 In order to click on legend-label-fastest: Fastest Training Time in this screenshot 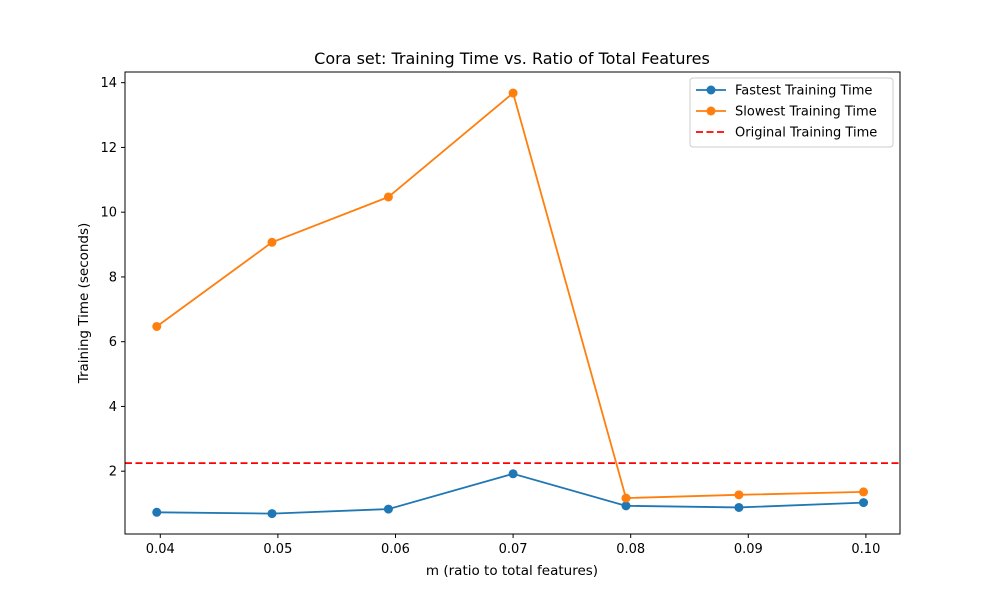, I will do `click(803, 91)`.